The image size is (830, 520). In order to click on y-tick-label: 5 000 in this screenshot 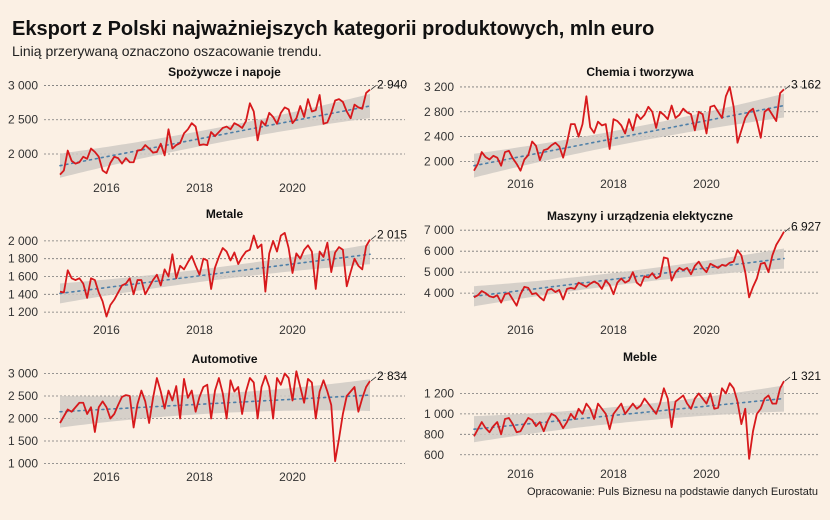, I will do `click(439, 272)`.